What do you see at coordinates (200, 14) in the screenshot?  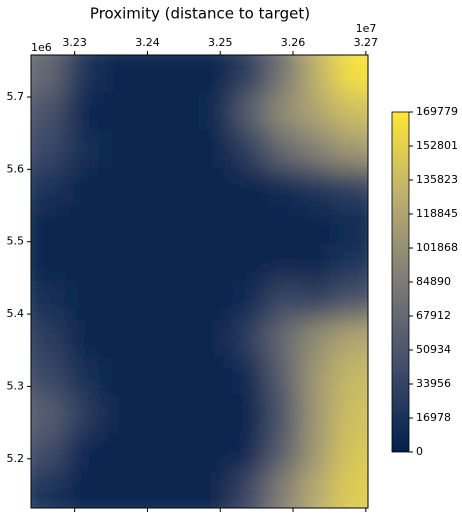 I see `chart-title: Proximity (distance to target)` at bounding box center [200, 14].